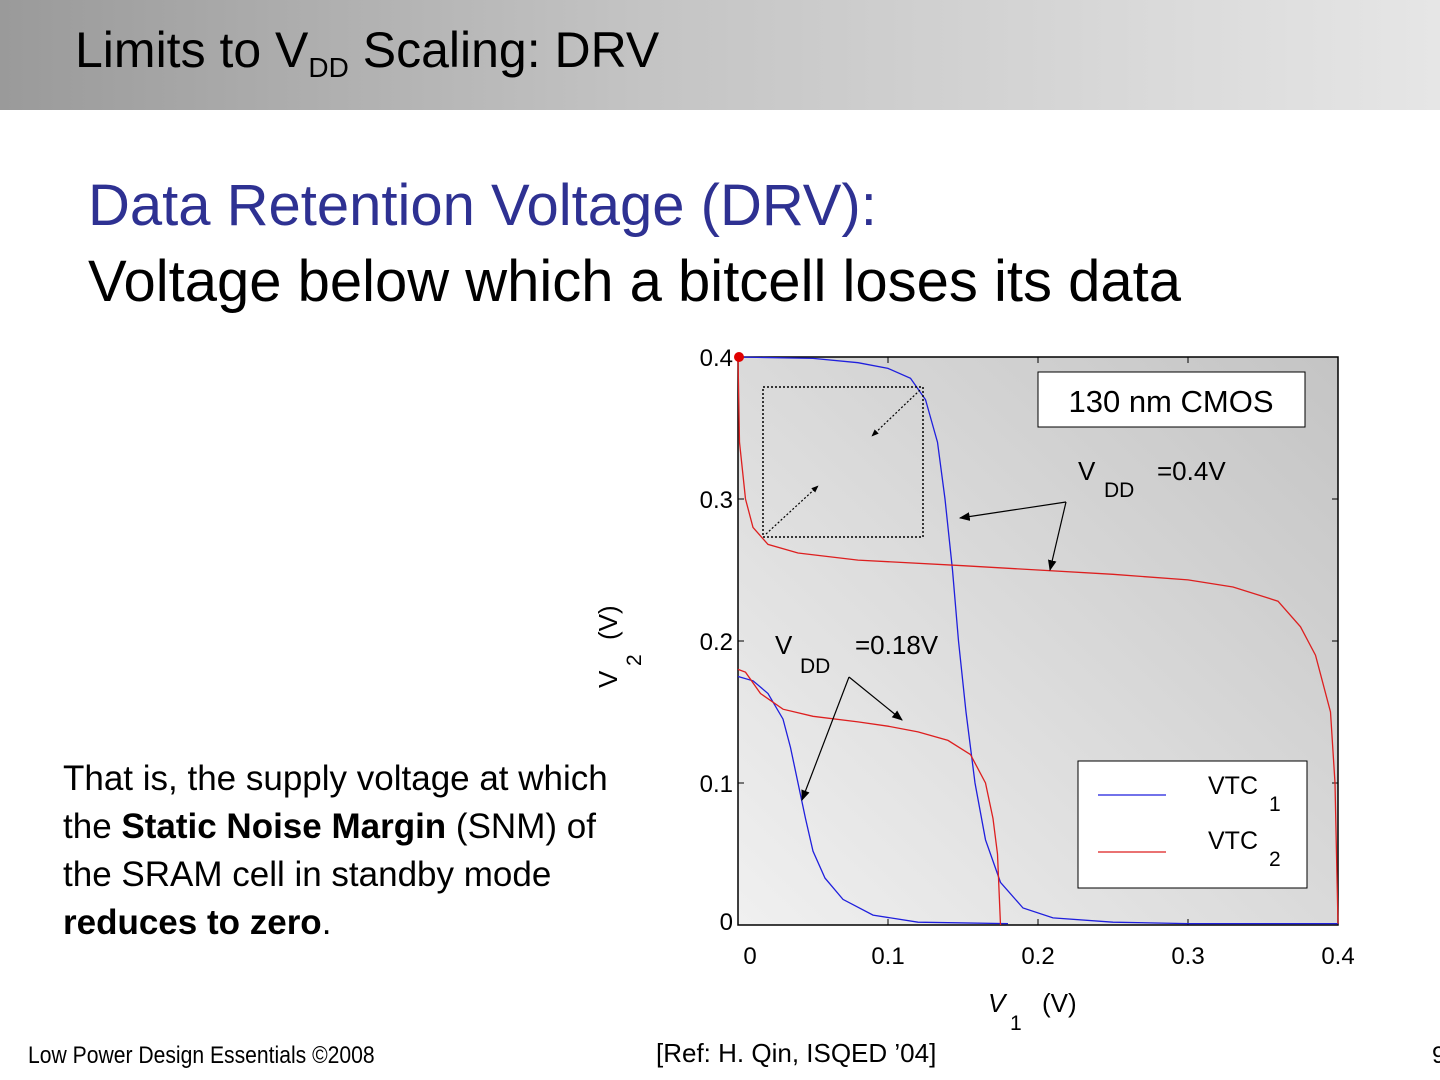 This screenshot has height=1080, width=1440. Describe the element at coordinates (1275, 804) in the screenshot. I see `legend-sub-vtc1: 1` at that location.